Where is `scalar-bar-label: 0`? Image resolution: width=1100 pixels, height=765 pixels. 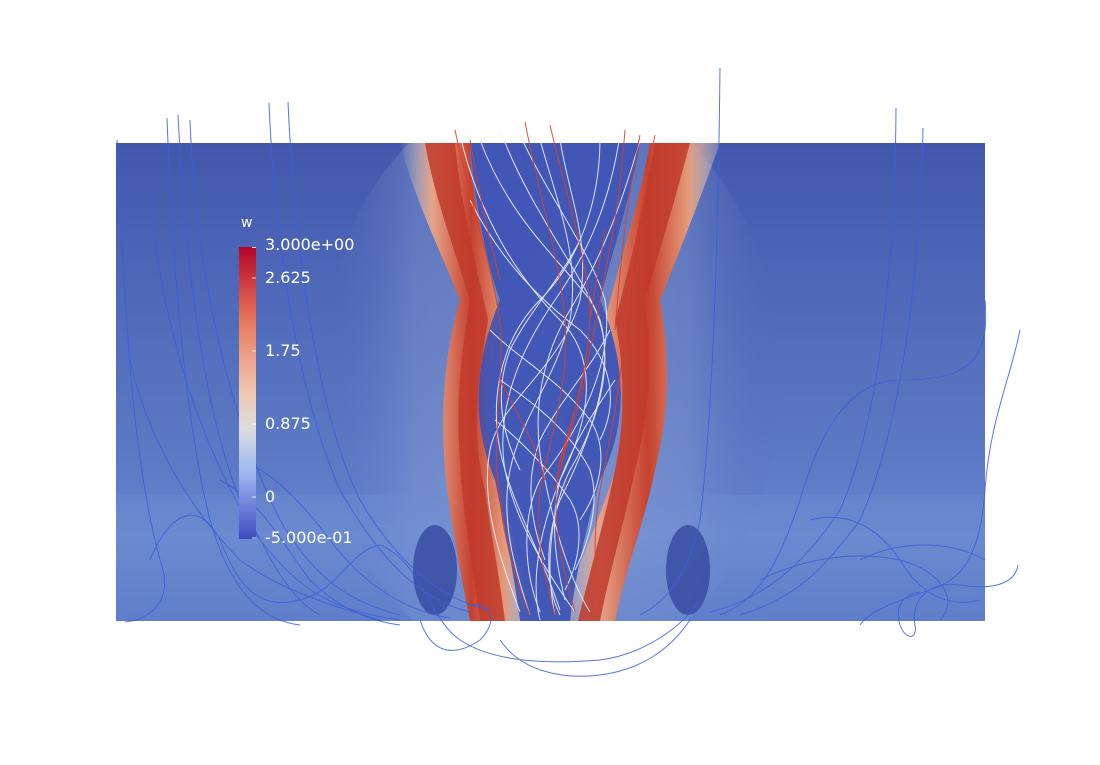 scalar-bar-label: 0 is located at coordinates (270, 496).